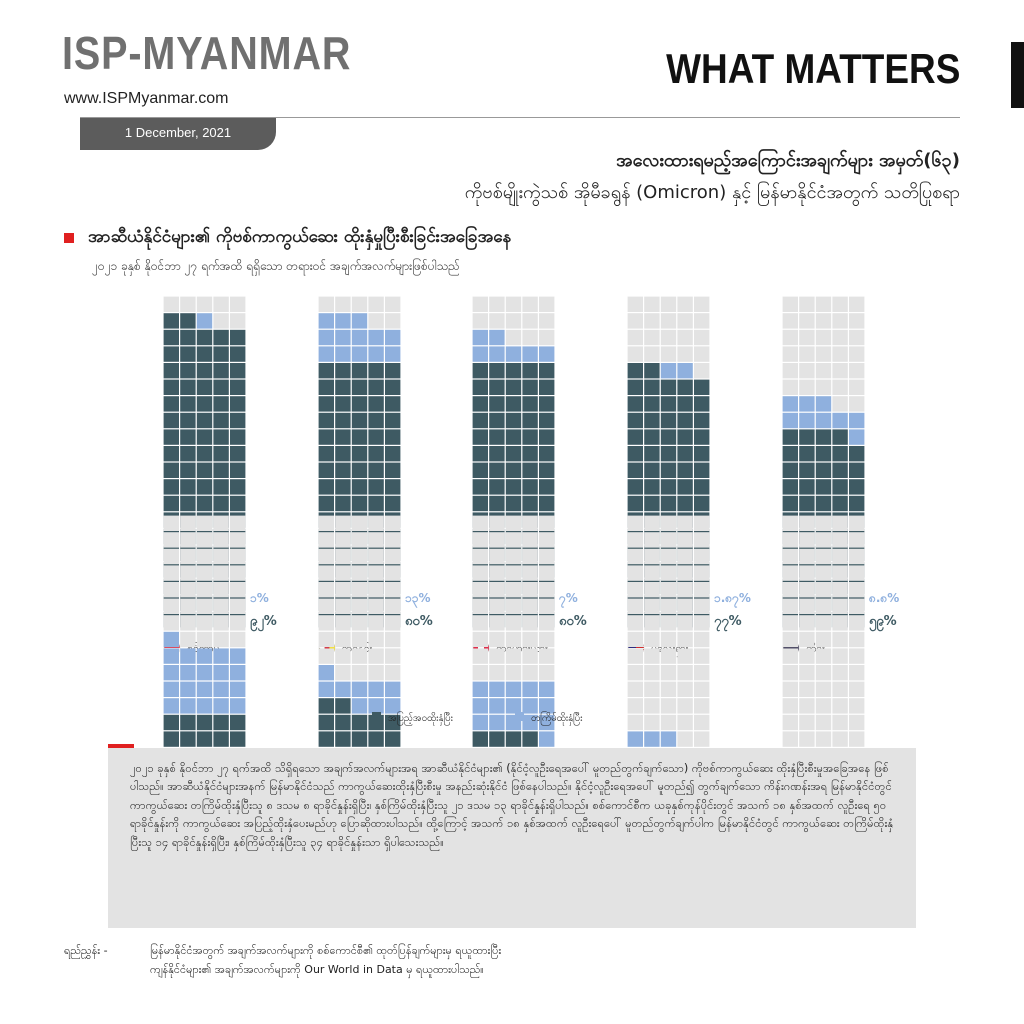 This screenshot has height=1024, width=1024. I want to click on legend-label-full: အပြည့်အဝထိုးနှံပြီး, so click(420, 718).